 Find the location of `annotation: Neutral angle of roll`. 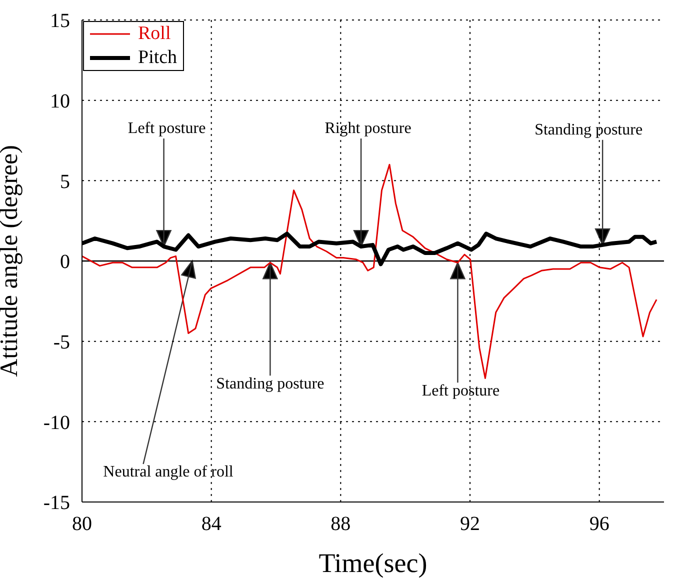

annotation: Neutral angle of roll is located at coordinates (168, 472).